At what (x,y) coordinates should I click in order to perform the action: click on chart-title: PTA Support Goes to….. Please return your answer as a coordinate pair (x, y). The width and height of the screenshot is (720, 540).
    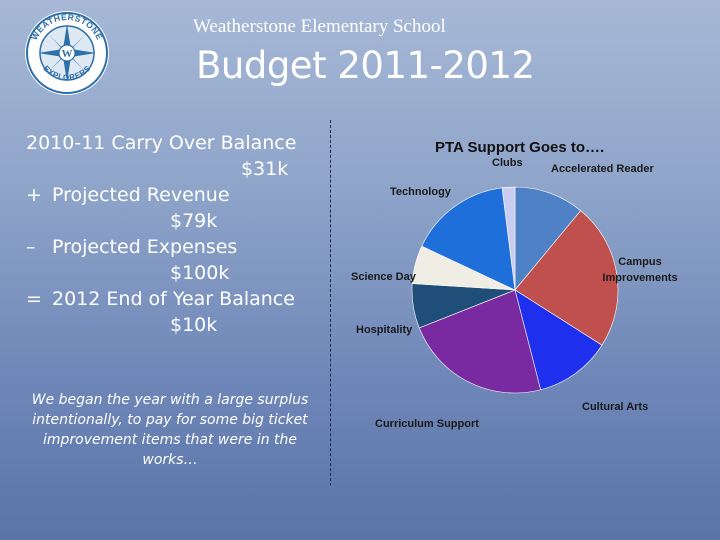
    Looking at the image, I should click on (519, 147).